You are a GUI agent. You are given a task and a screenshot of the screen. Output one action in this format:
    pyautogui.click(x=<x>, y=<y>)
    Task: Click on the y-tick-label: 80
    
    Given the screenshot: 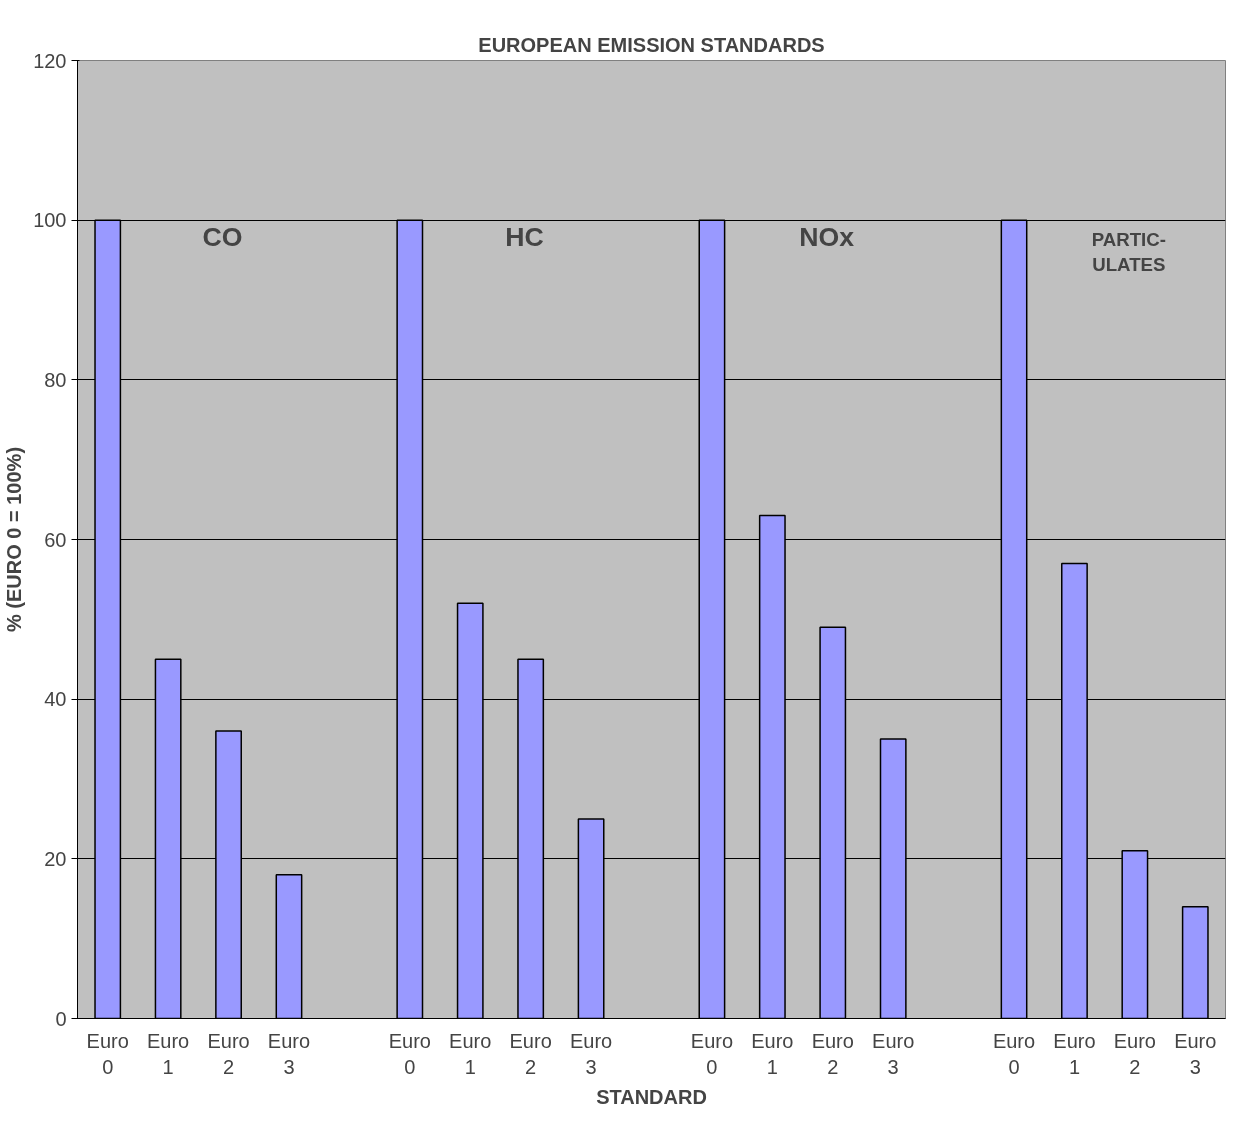 What is the action you would take?
    pyautogui.click(x=55, y=379)
    